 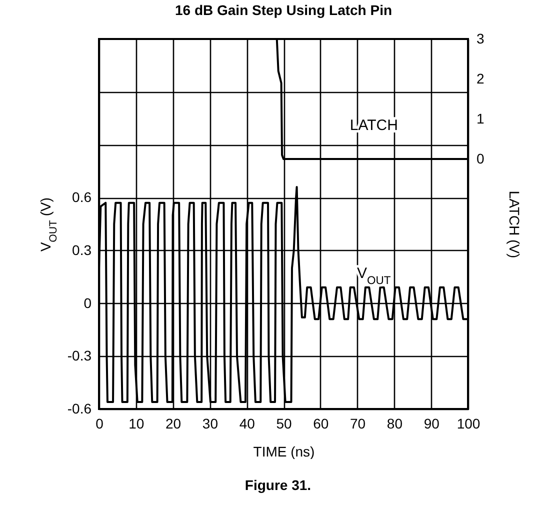 What do you see at coordinates (100, 424) in the screenshot?
I see `x-tick-label: 0` at bounding box center [100, 424].